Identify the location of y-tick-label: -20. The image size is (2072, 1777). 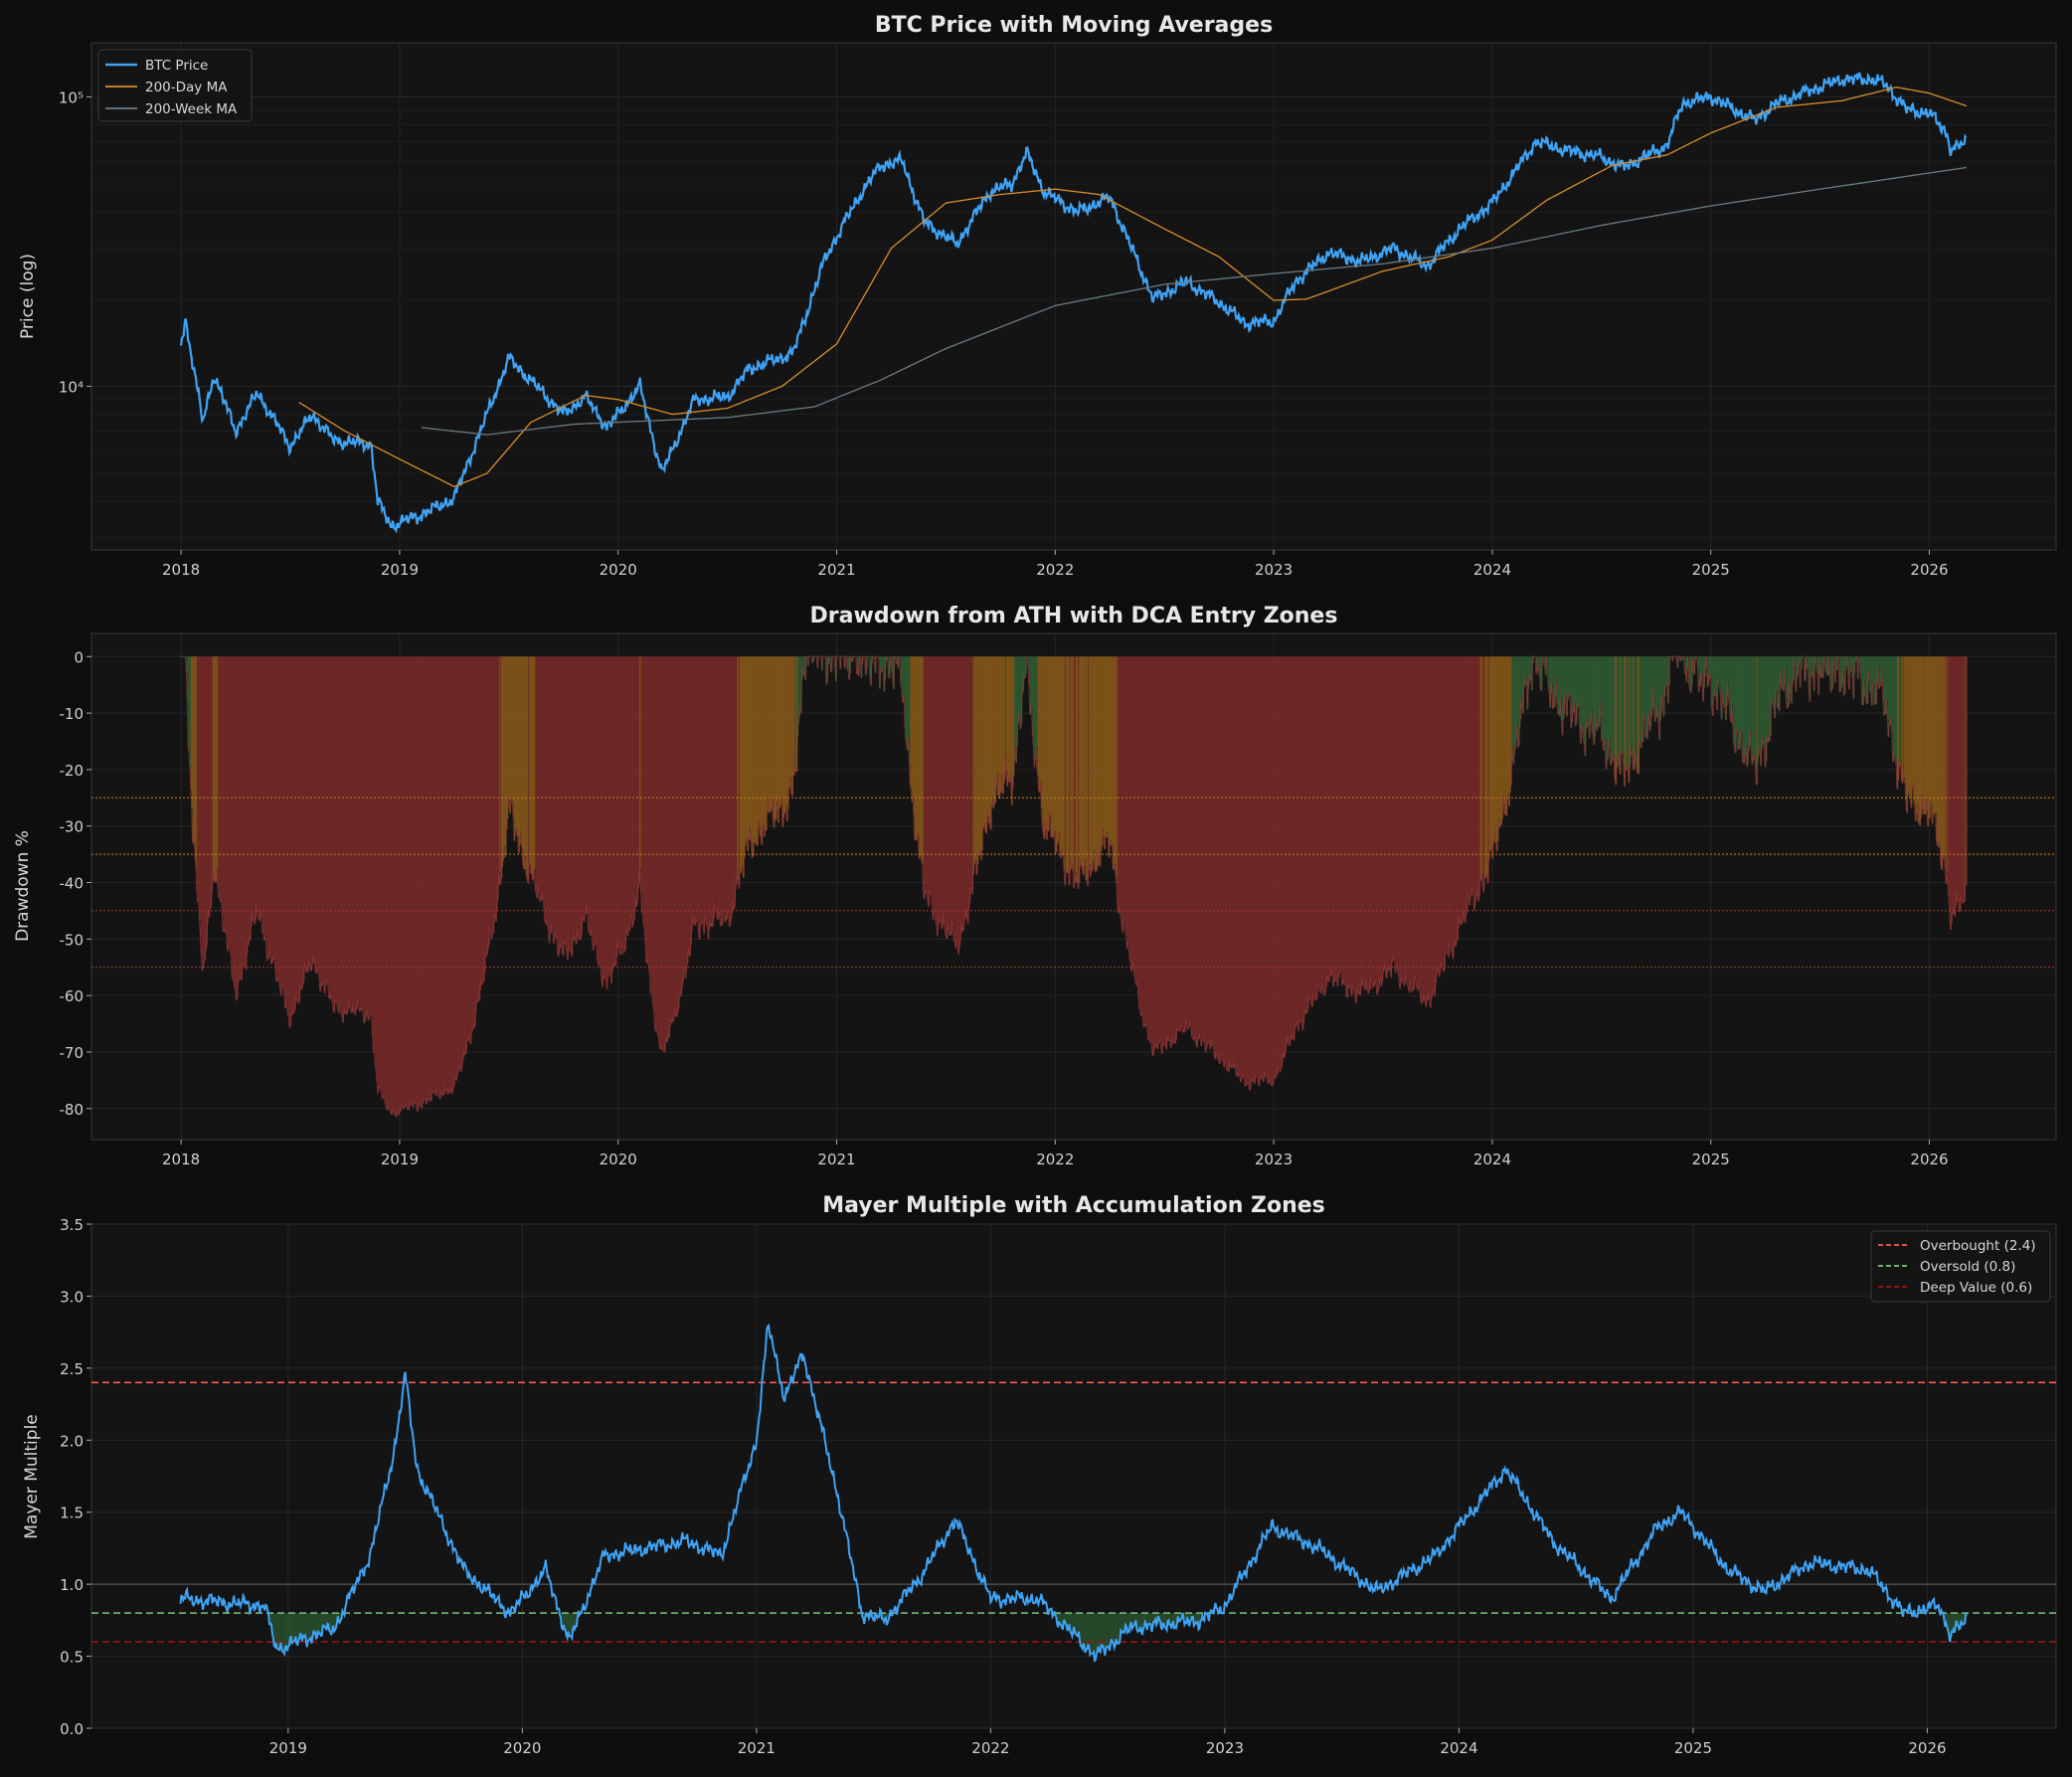
(72, 771).